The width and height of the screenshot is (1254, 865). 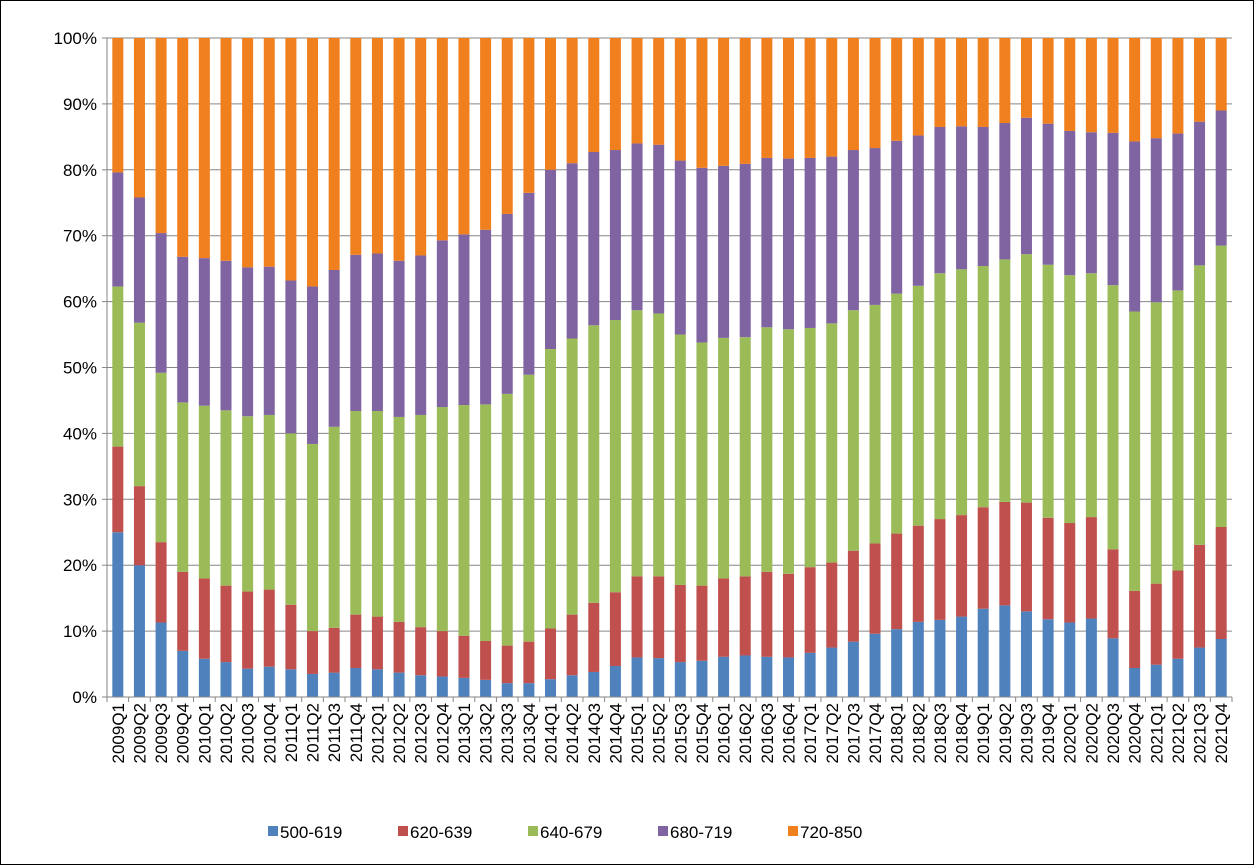 I want to click on legend-label: 680-719, so click(x=701, y=832).